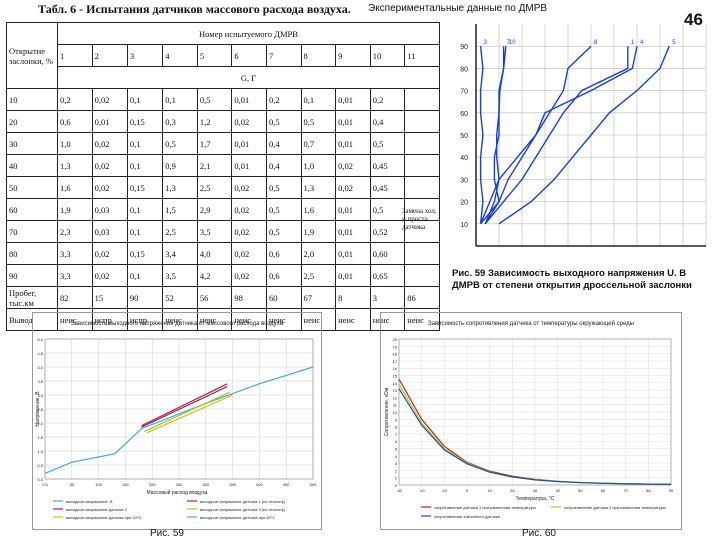 This screenshot has width=720, height=540. Describe the element at coordinates (387, 275) in the screenshot. I see `value-cell: 0,65` at that location.